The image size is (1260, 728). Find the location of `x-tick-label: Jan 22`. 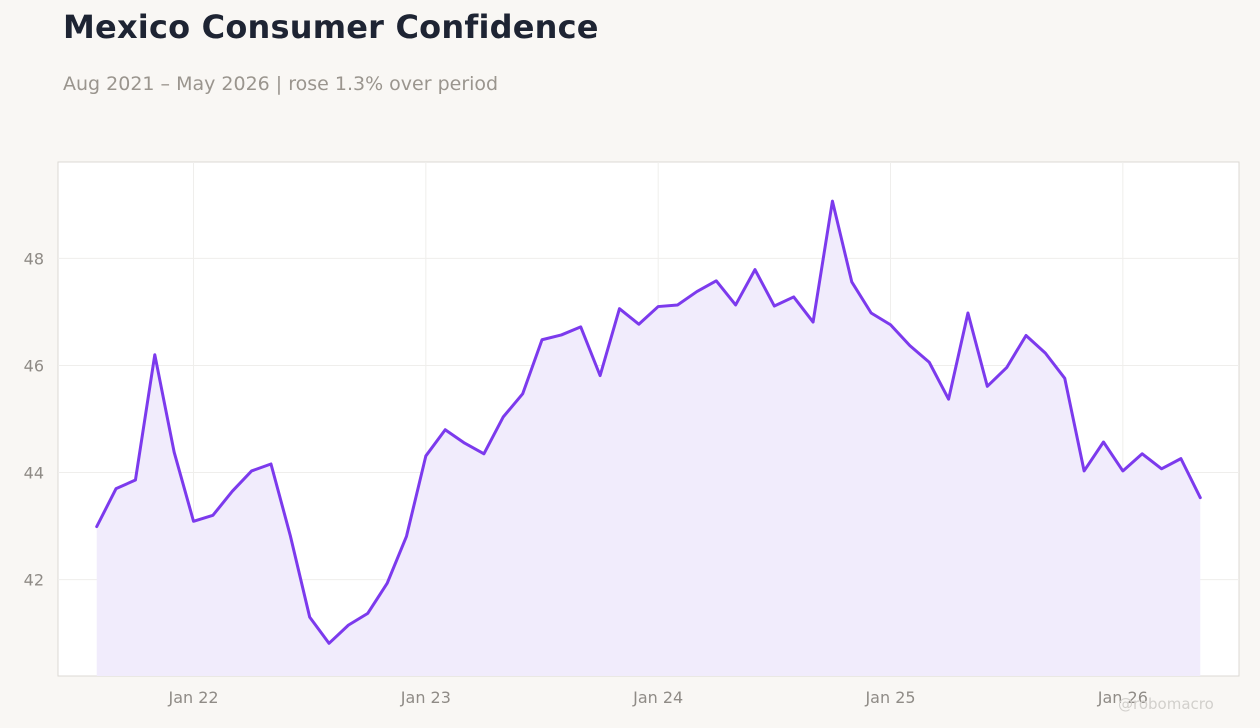

x-tick-label: Jan 22 is located at coordinates (192, 697).